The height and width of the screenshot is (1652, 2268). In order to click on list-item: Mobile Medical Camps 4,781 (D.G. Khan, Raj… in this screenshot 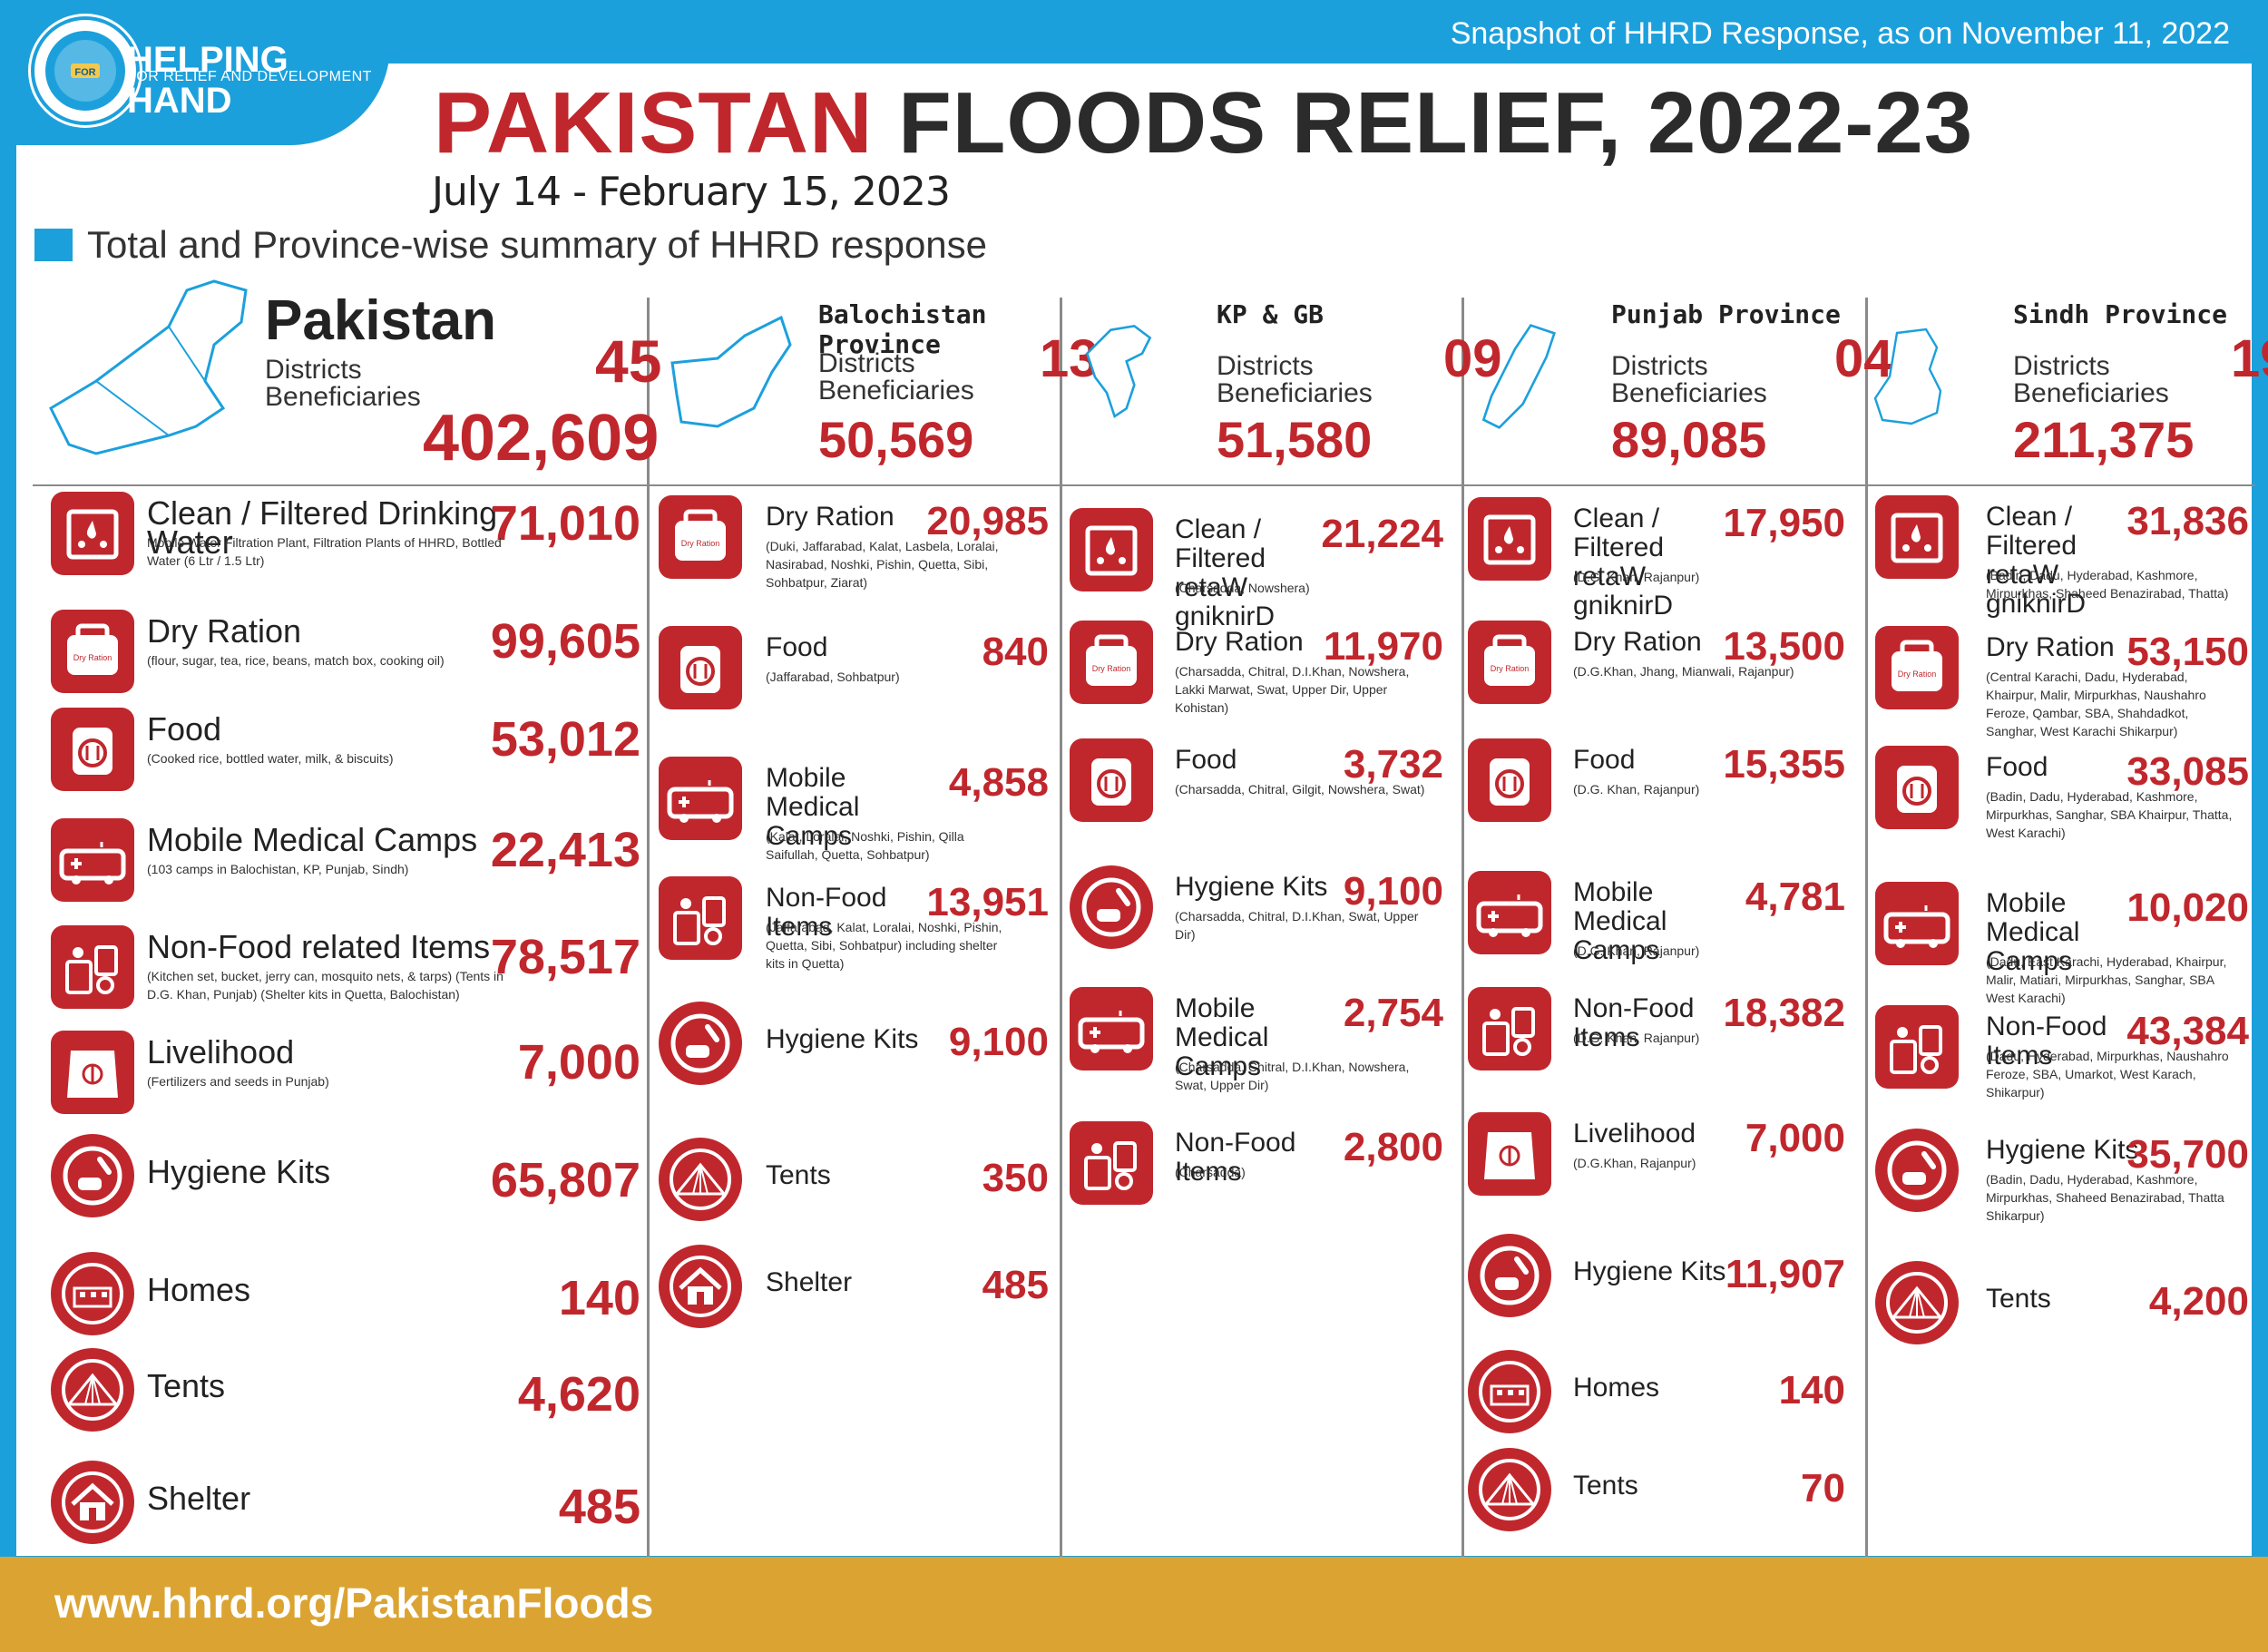, I will do `click(1664, 921)`.